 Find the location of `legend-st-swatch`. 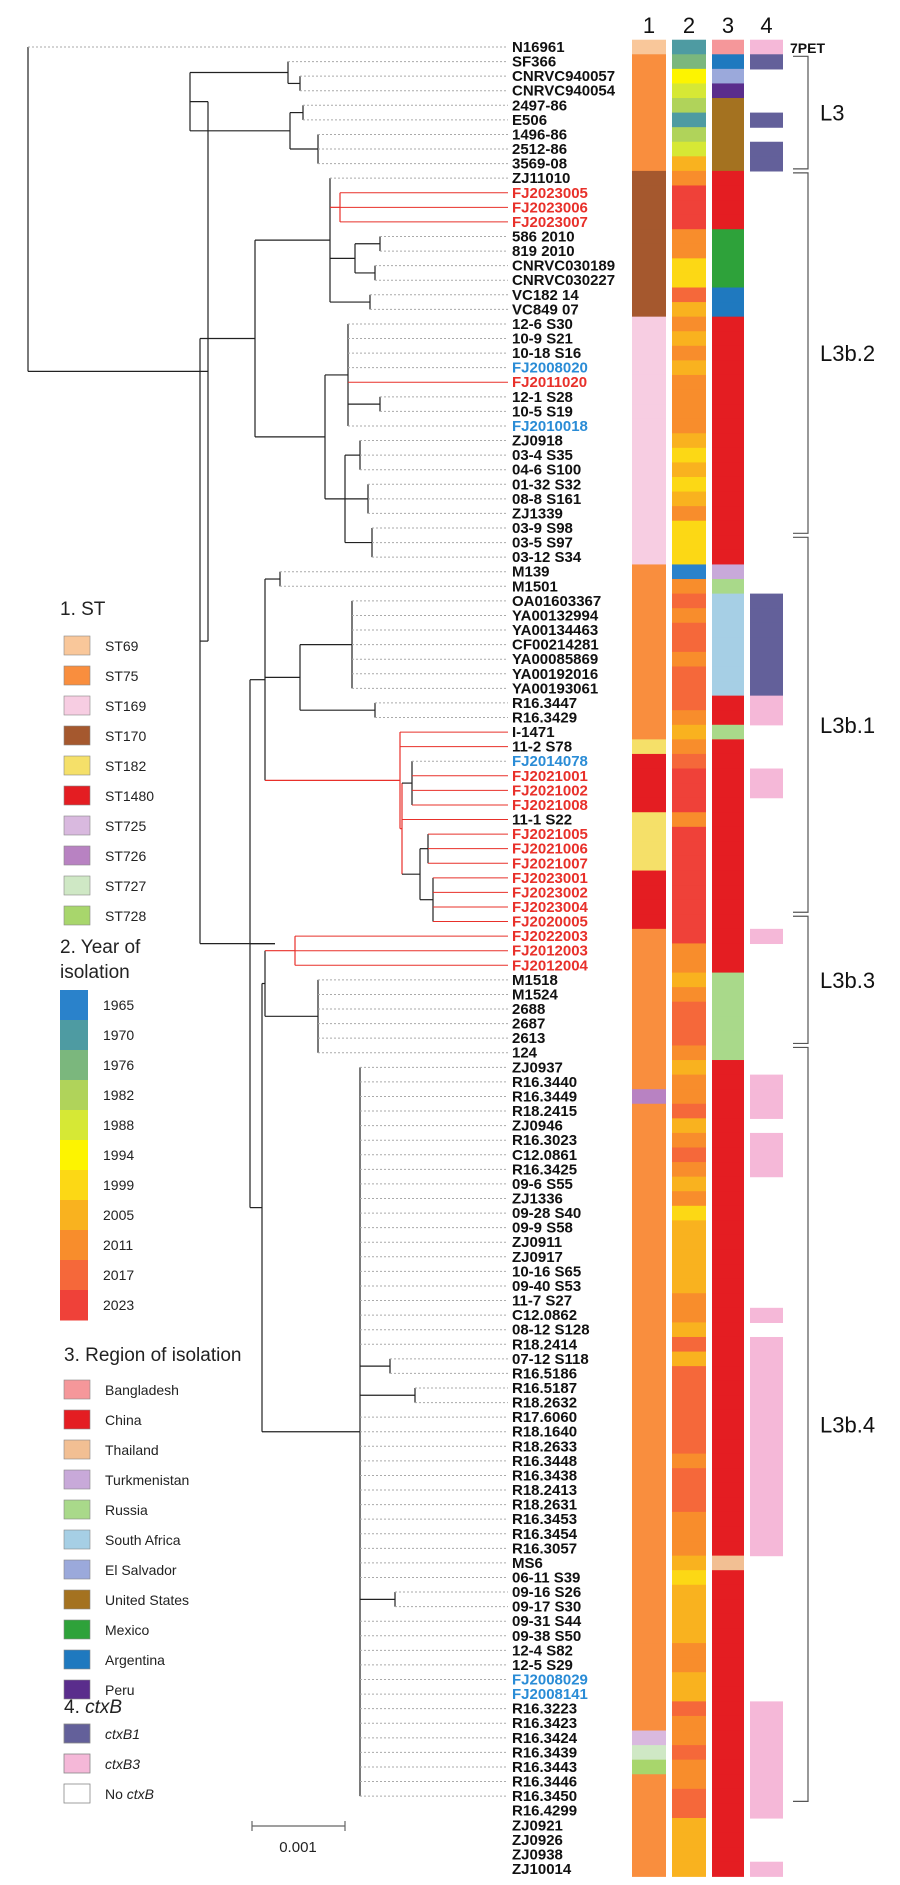

legend-st-swatch is located at coordinates (77, 675).